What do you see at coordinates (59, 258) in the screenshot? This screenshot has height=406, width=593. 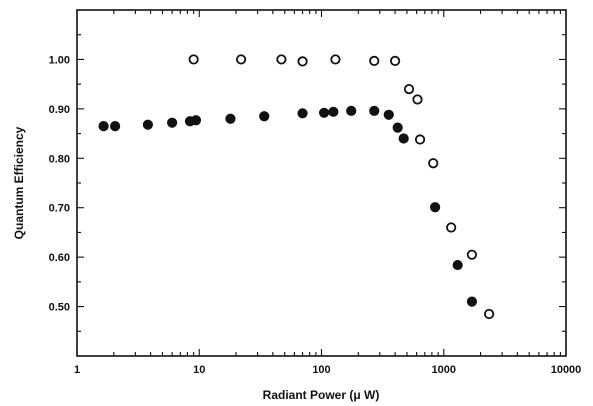 I see `y-tick-label: 0.60` at bounding box center [59, 258].